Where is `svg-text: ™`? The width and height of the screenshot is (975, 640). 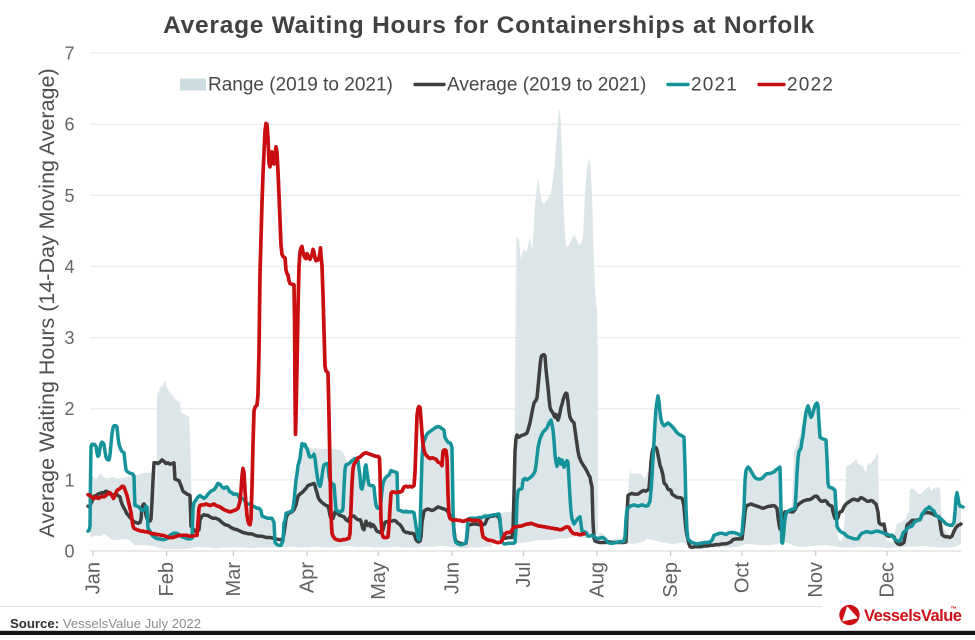 svg-text: ™ is located at coordinates (954, 609).